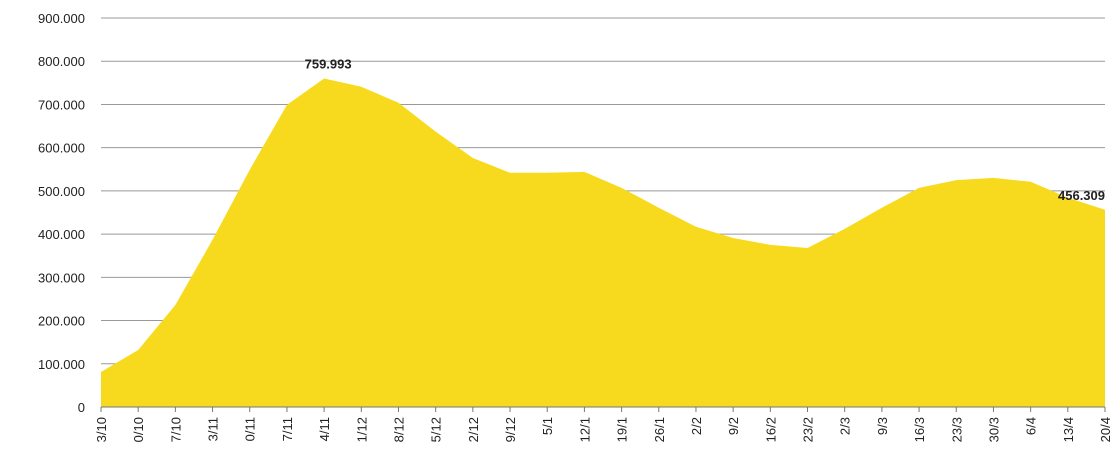 The image size is (1110, 460). Describe the element at coordinates (250, 429) in the screenshot. I see `x-tick-label: 0/11` at that location.